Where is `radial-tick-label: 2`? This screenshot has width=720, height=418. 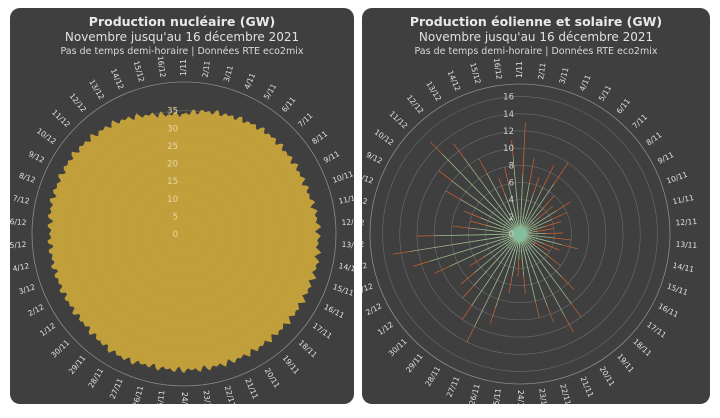
radial-tick-label: 2 is located at coordinates (511, 218).